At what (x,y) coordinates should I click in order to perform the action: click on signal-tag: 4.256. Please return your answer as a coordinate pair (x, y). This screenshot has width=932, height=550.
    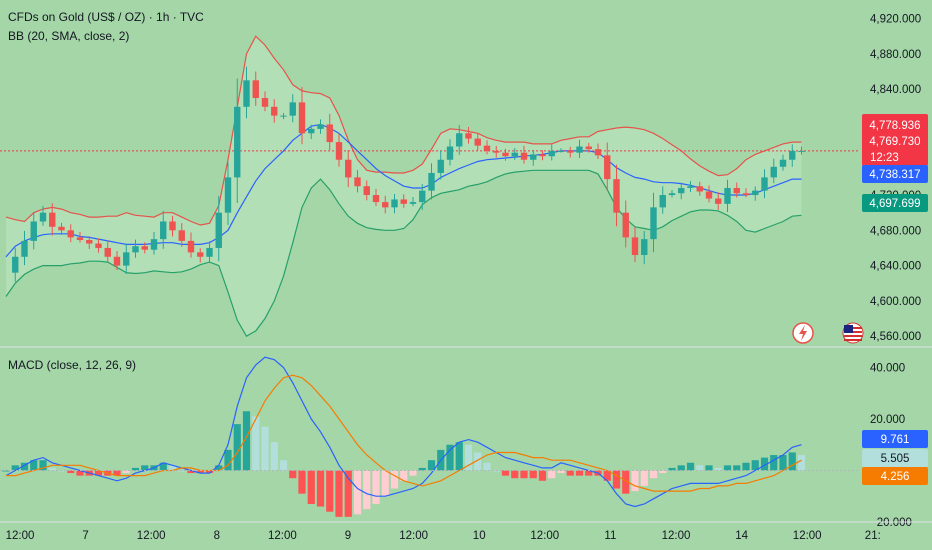
    Looking at the image, I should click on (895, 476).